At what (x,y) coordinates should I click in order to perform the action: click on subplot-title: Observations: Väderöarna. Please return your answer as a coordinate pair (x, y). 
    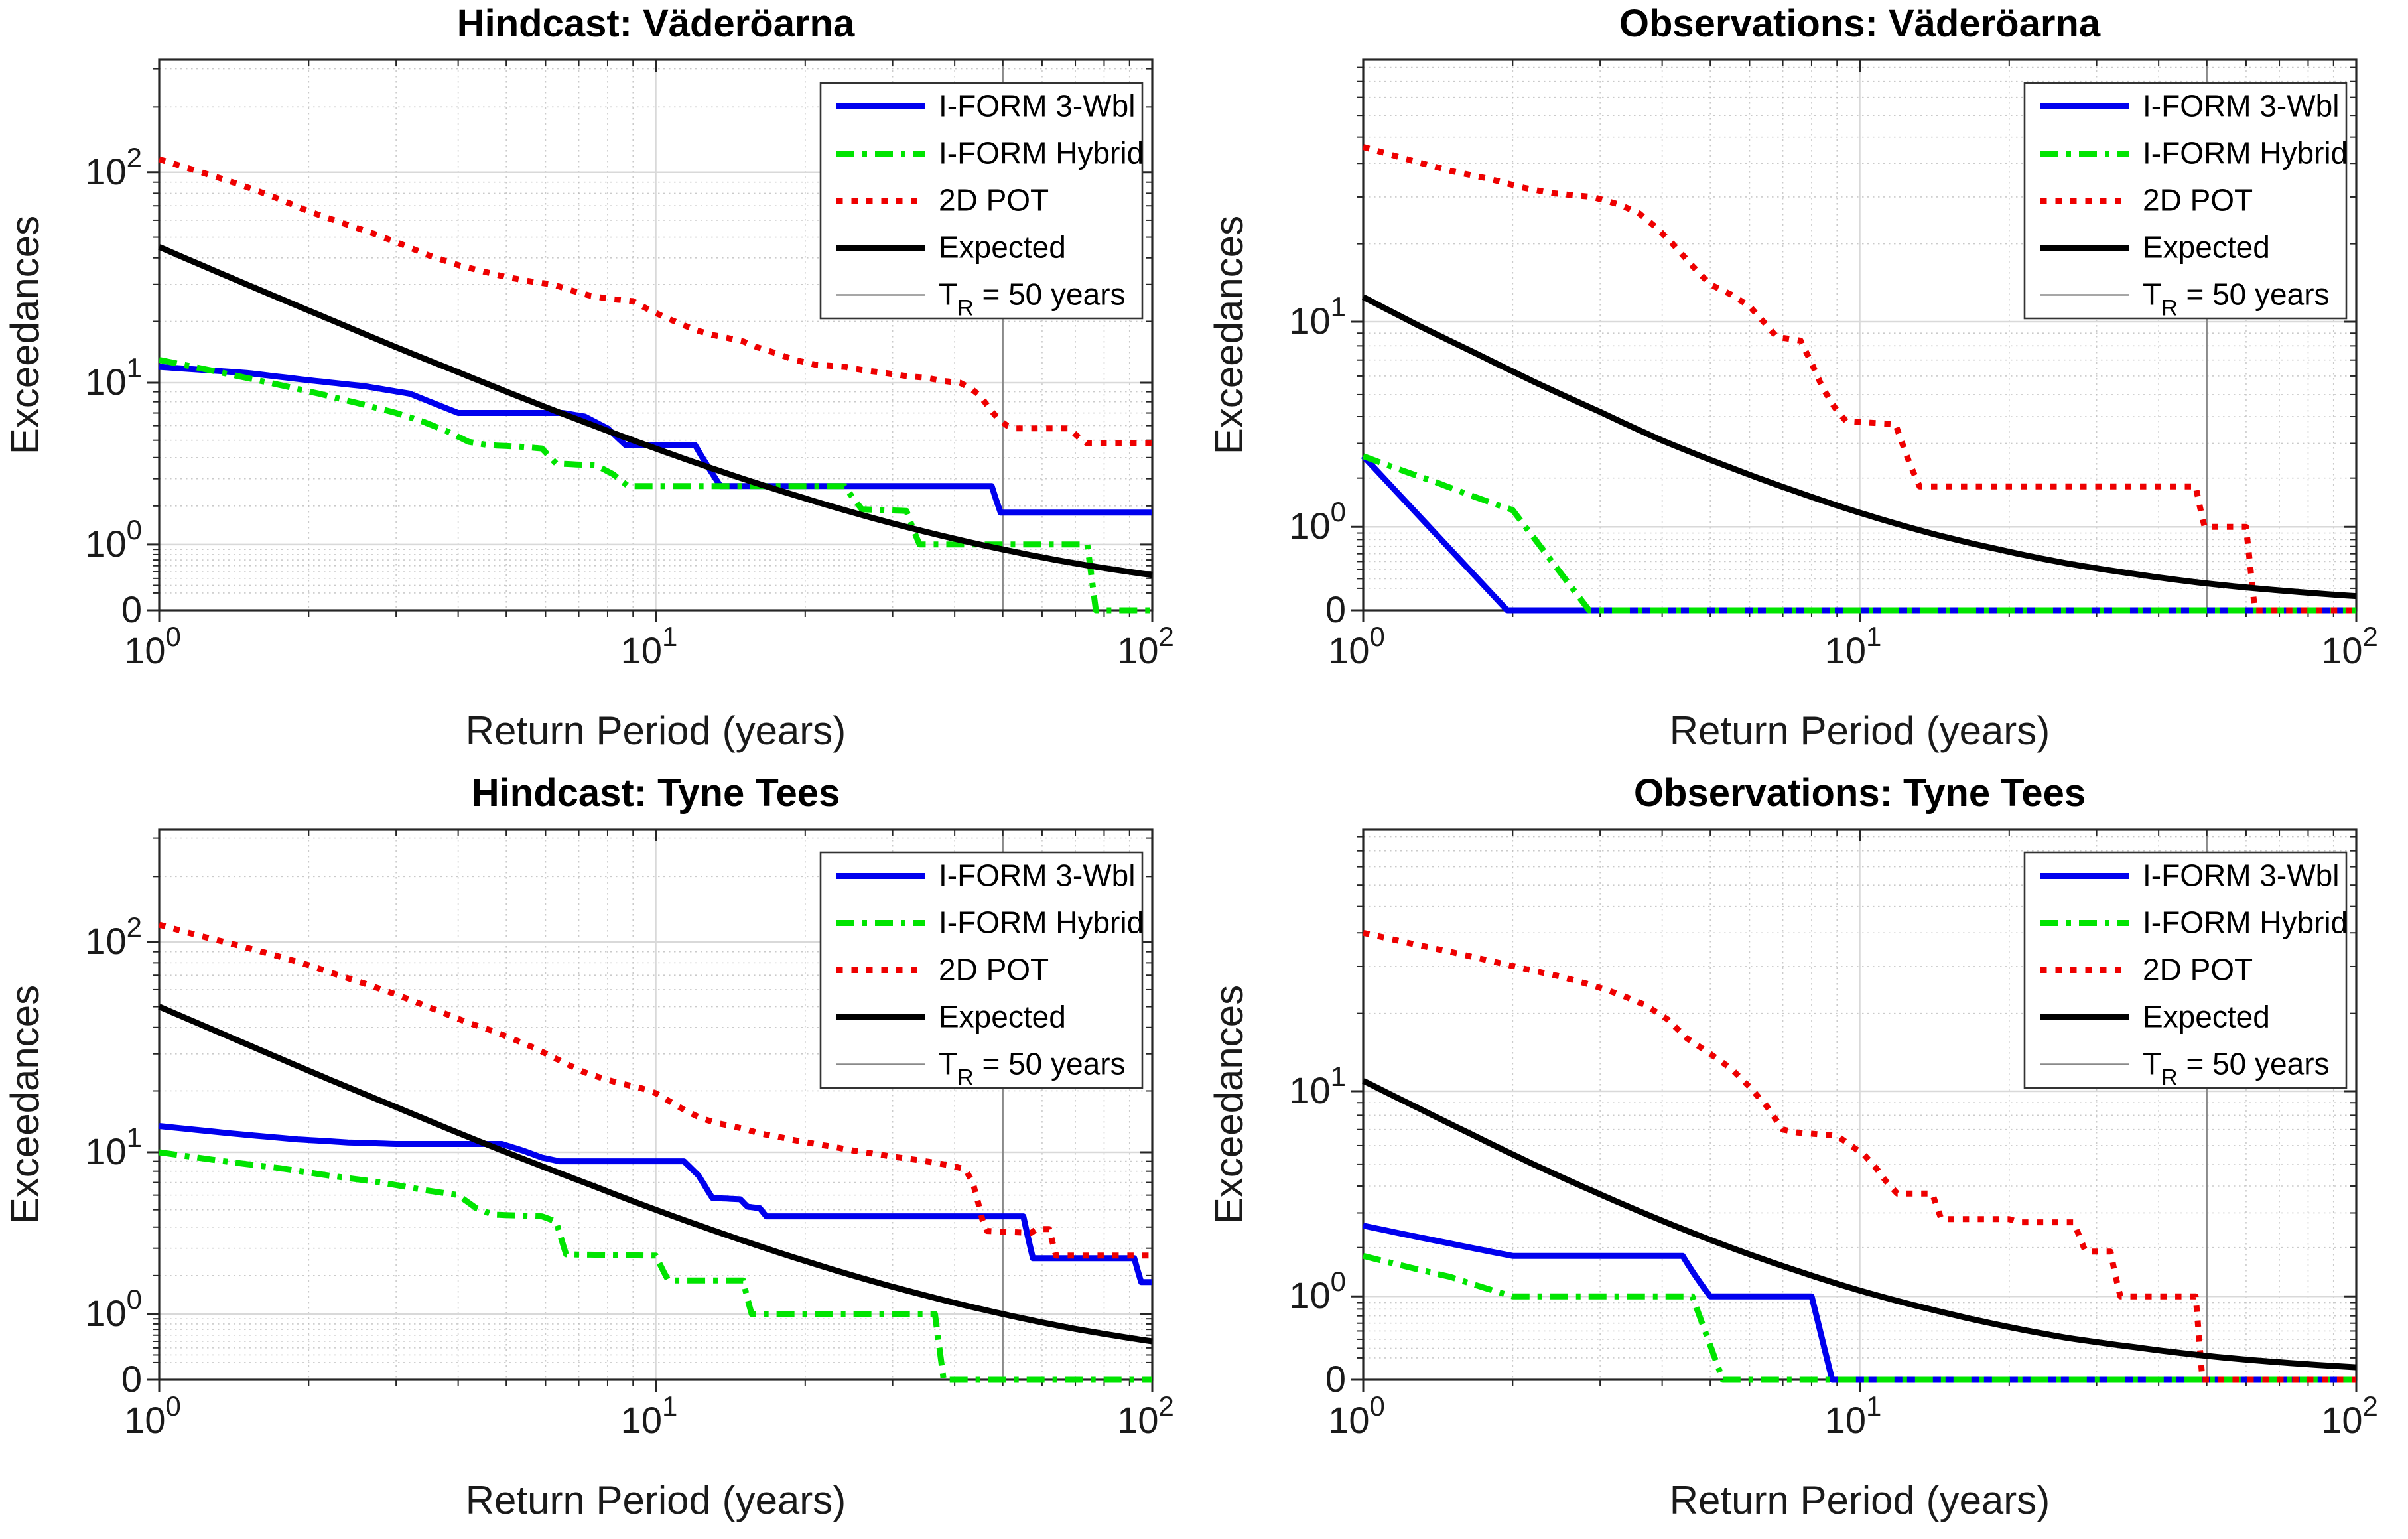
    Looking at the image, I should click on (1860, 23).